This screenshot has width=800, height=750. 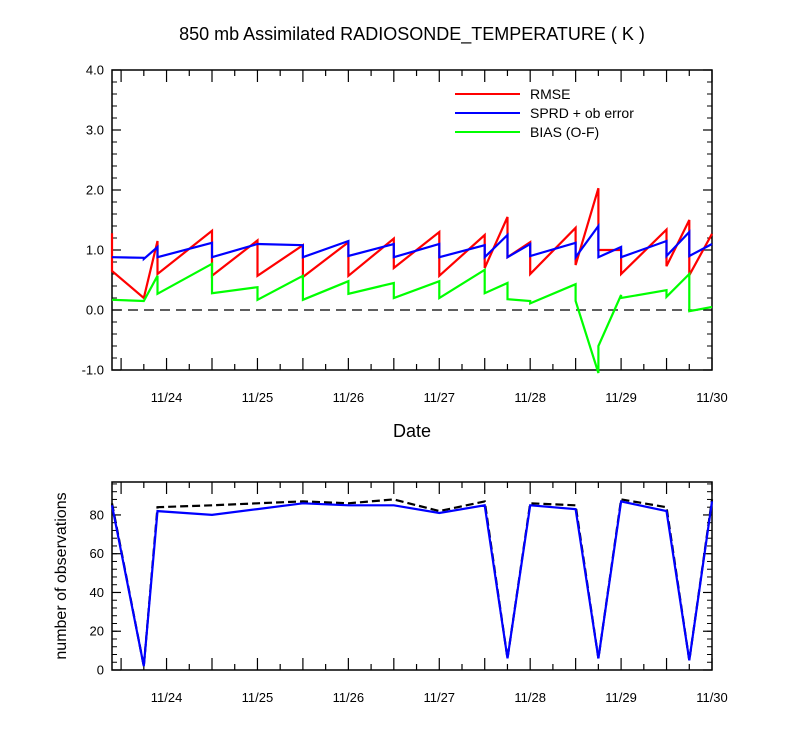 I want to click on y-tick-label: 60, so click(x=97, y=553).